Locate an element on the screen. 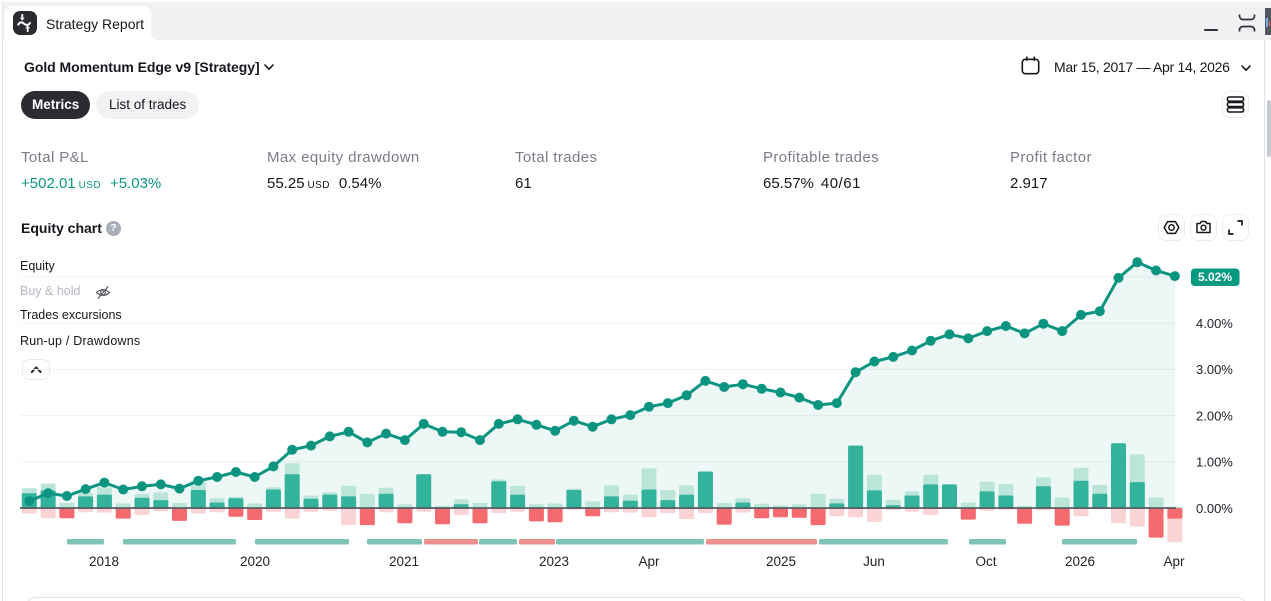 The height and width of the screenshot is (601, 1271). svg-text: 2.00% is located at coordinates (1214, 415).